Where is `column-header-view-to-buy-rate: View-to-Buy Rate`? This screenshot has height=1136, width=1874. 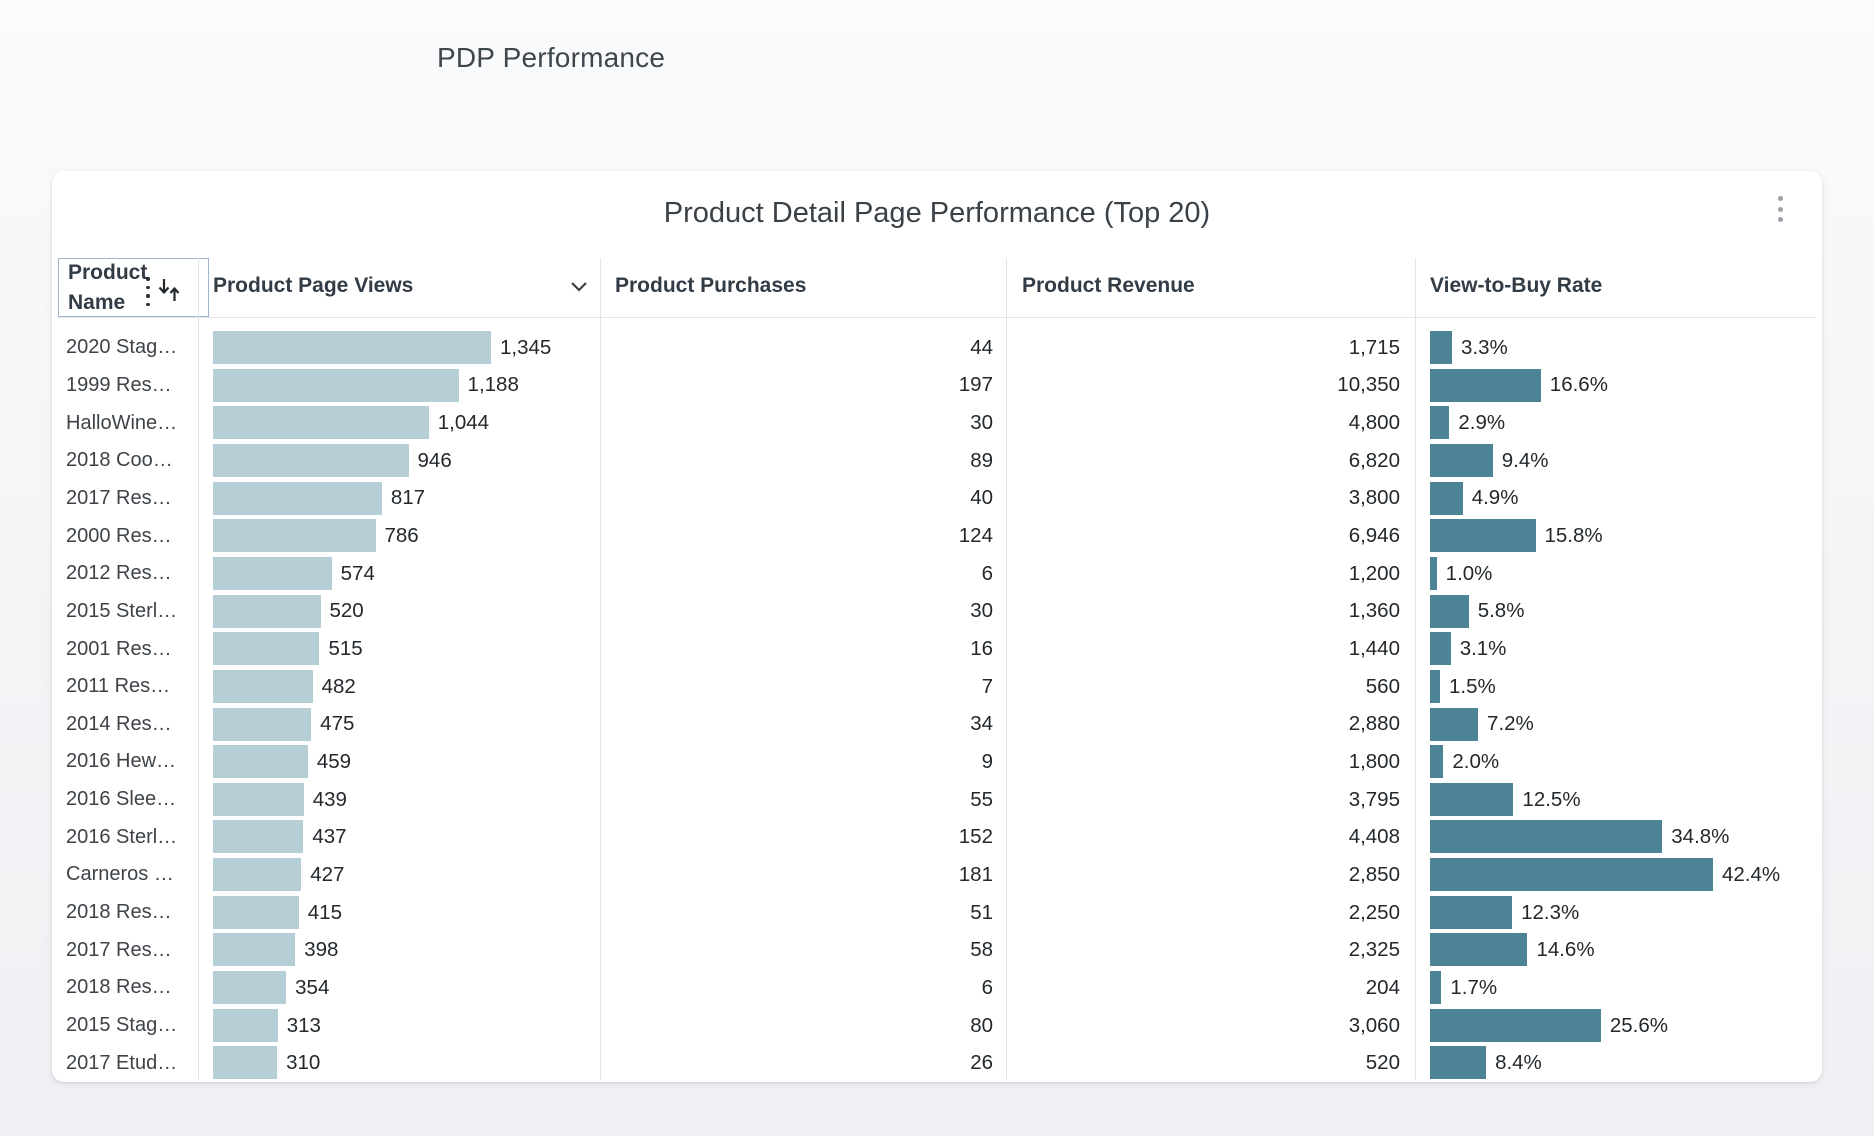 column-header-view-to-buy-rate: View-to-Buy Rate is located at coordinates (1516, 285).